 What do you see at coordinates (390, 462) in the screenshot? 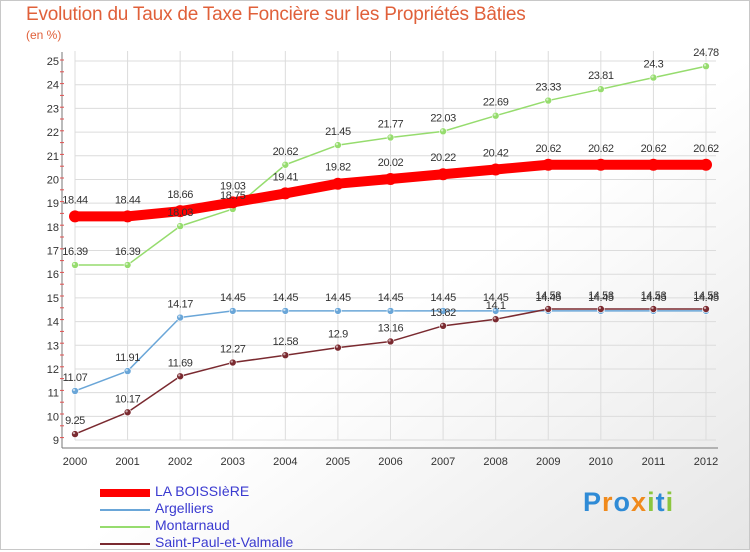
I see `x-tick-label: 2006` at bounding box center [390, 462].